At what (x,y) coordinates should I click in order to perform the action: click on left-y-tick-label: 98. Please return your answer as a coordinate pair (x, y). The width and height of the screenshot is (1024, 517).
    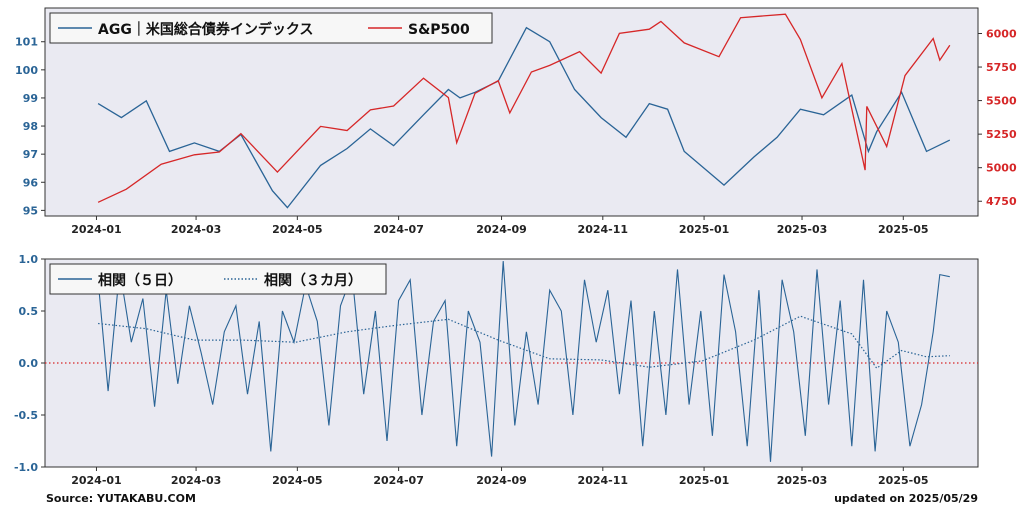
    Looking at the image, I should click on (30, 126).